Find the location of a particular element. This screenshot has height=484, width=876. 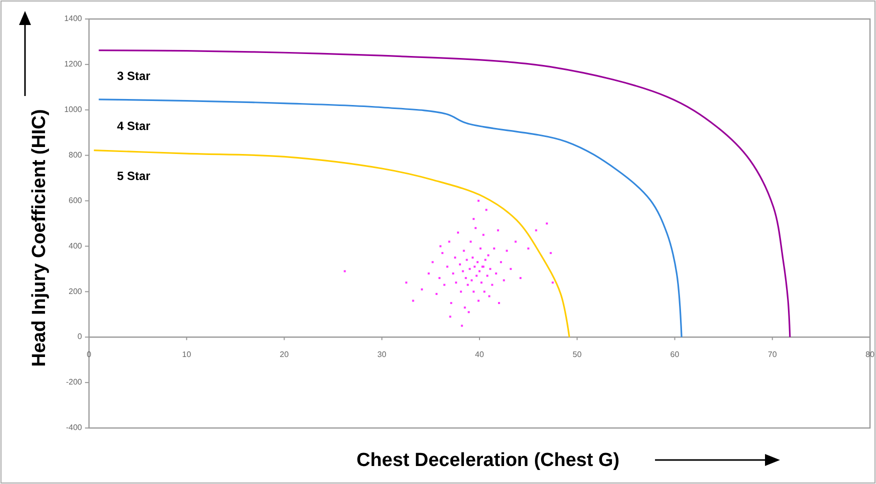

y-tick-label: 0 is located at coordinates (80, 337).